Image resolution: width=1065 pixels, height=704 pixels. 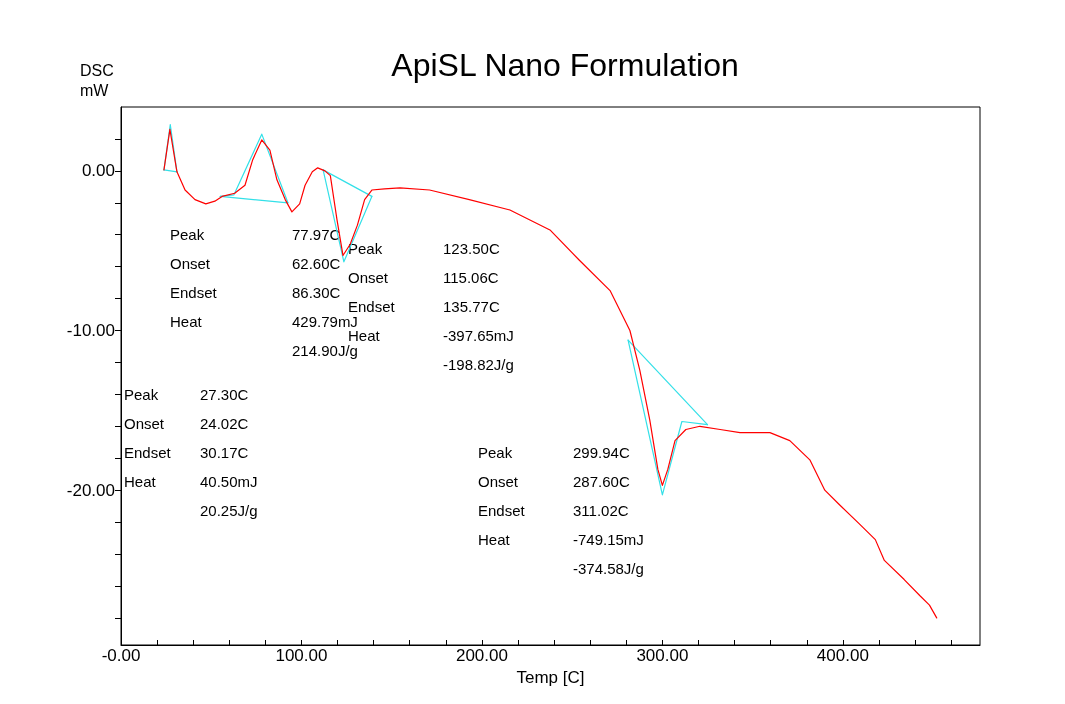 What do you see at coordinates (98, 171) in the screenshot?
I see `y-tick-label: 0.00` at bounding box center [98, 171].